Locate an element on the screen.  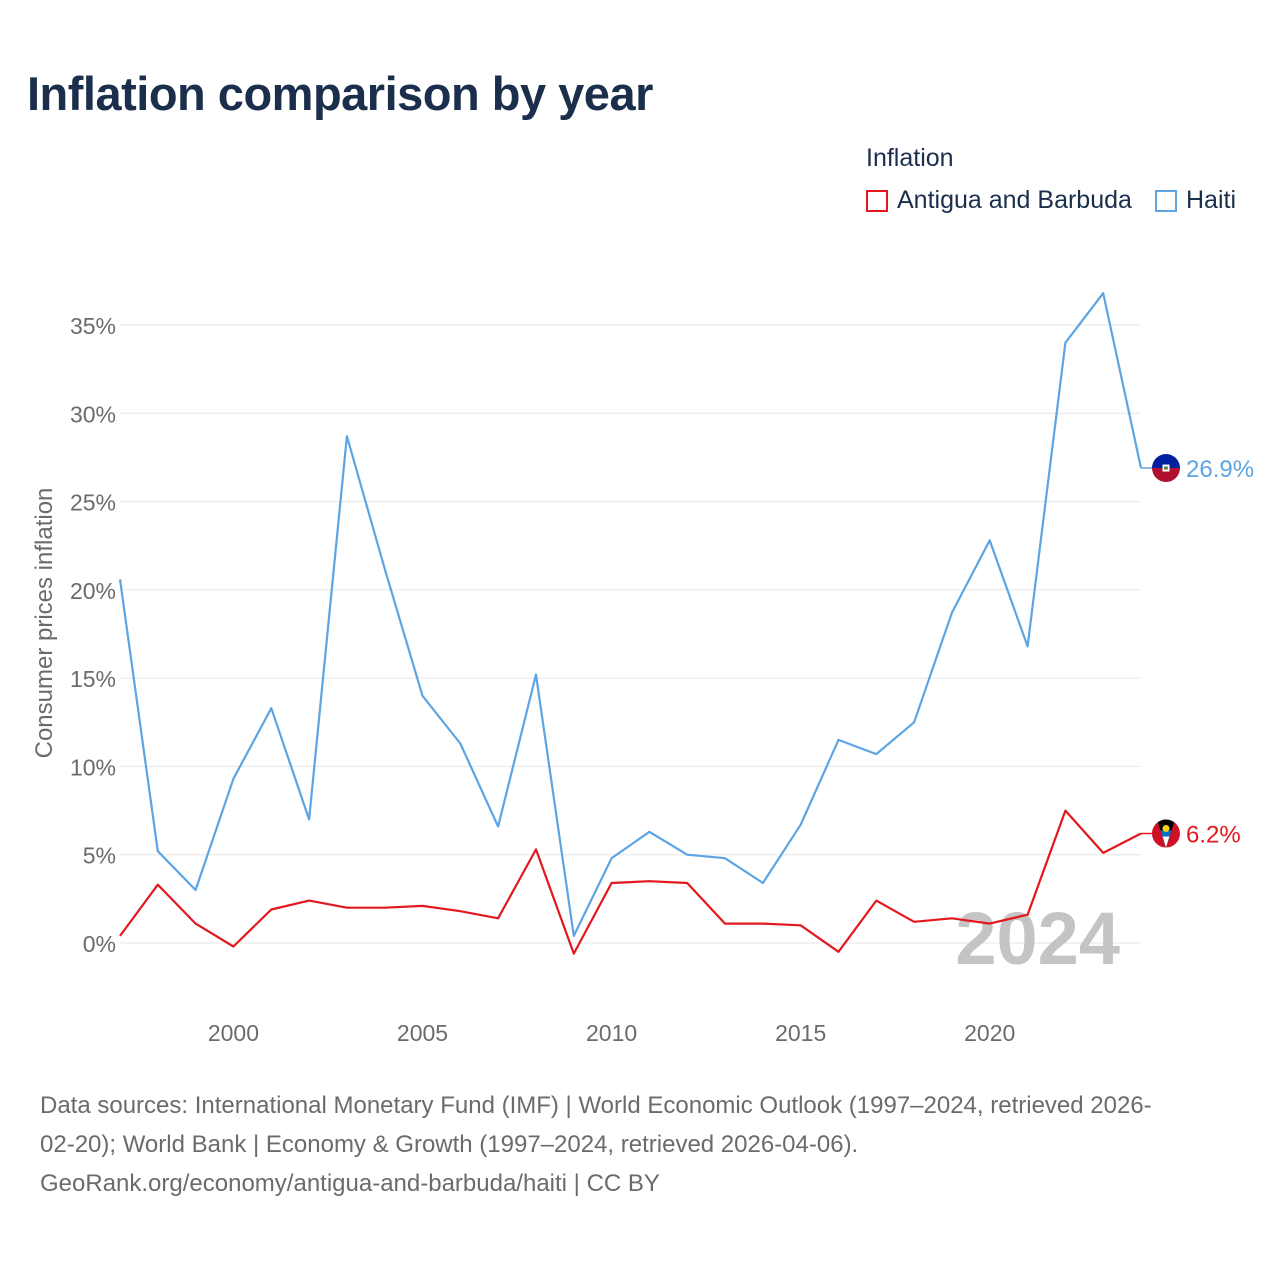
legend-swatch-antigua is located at coordinates (877, 200).